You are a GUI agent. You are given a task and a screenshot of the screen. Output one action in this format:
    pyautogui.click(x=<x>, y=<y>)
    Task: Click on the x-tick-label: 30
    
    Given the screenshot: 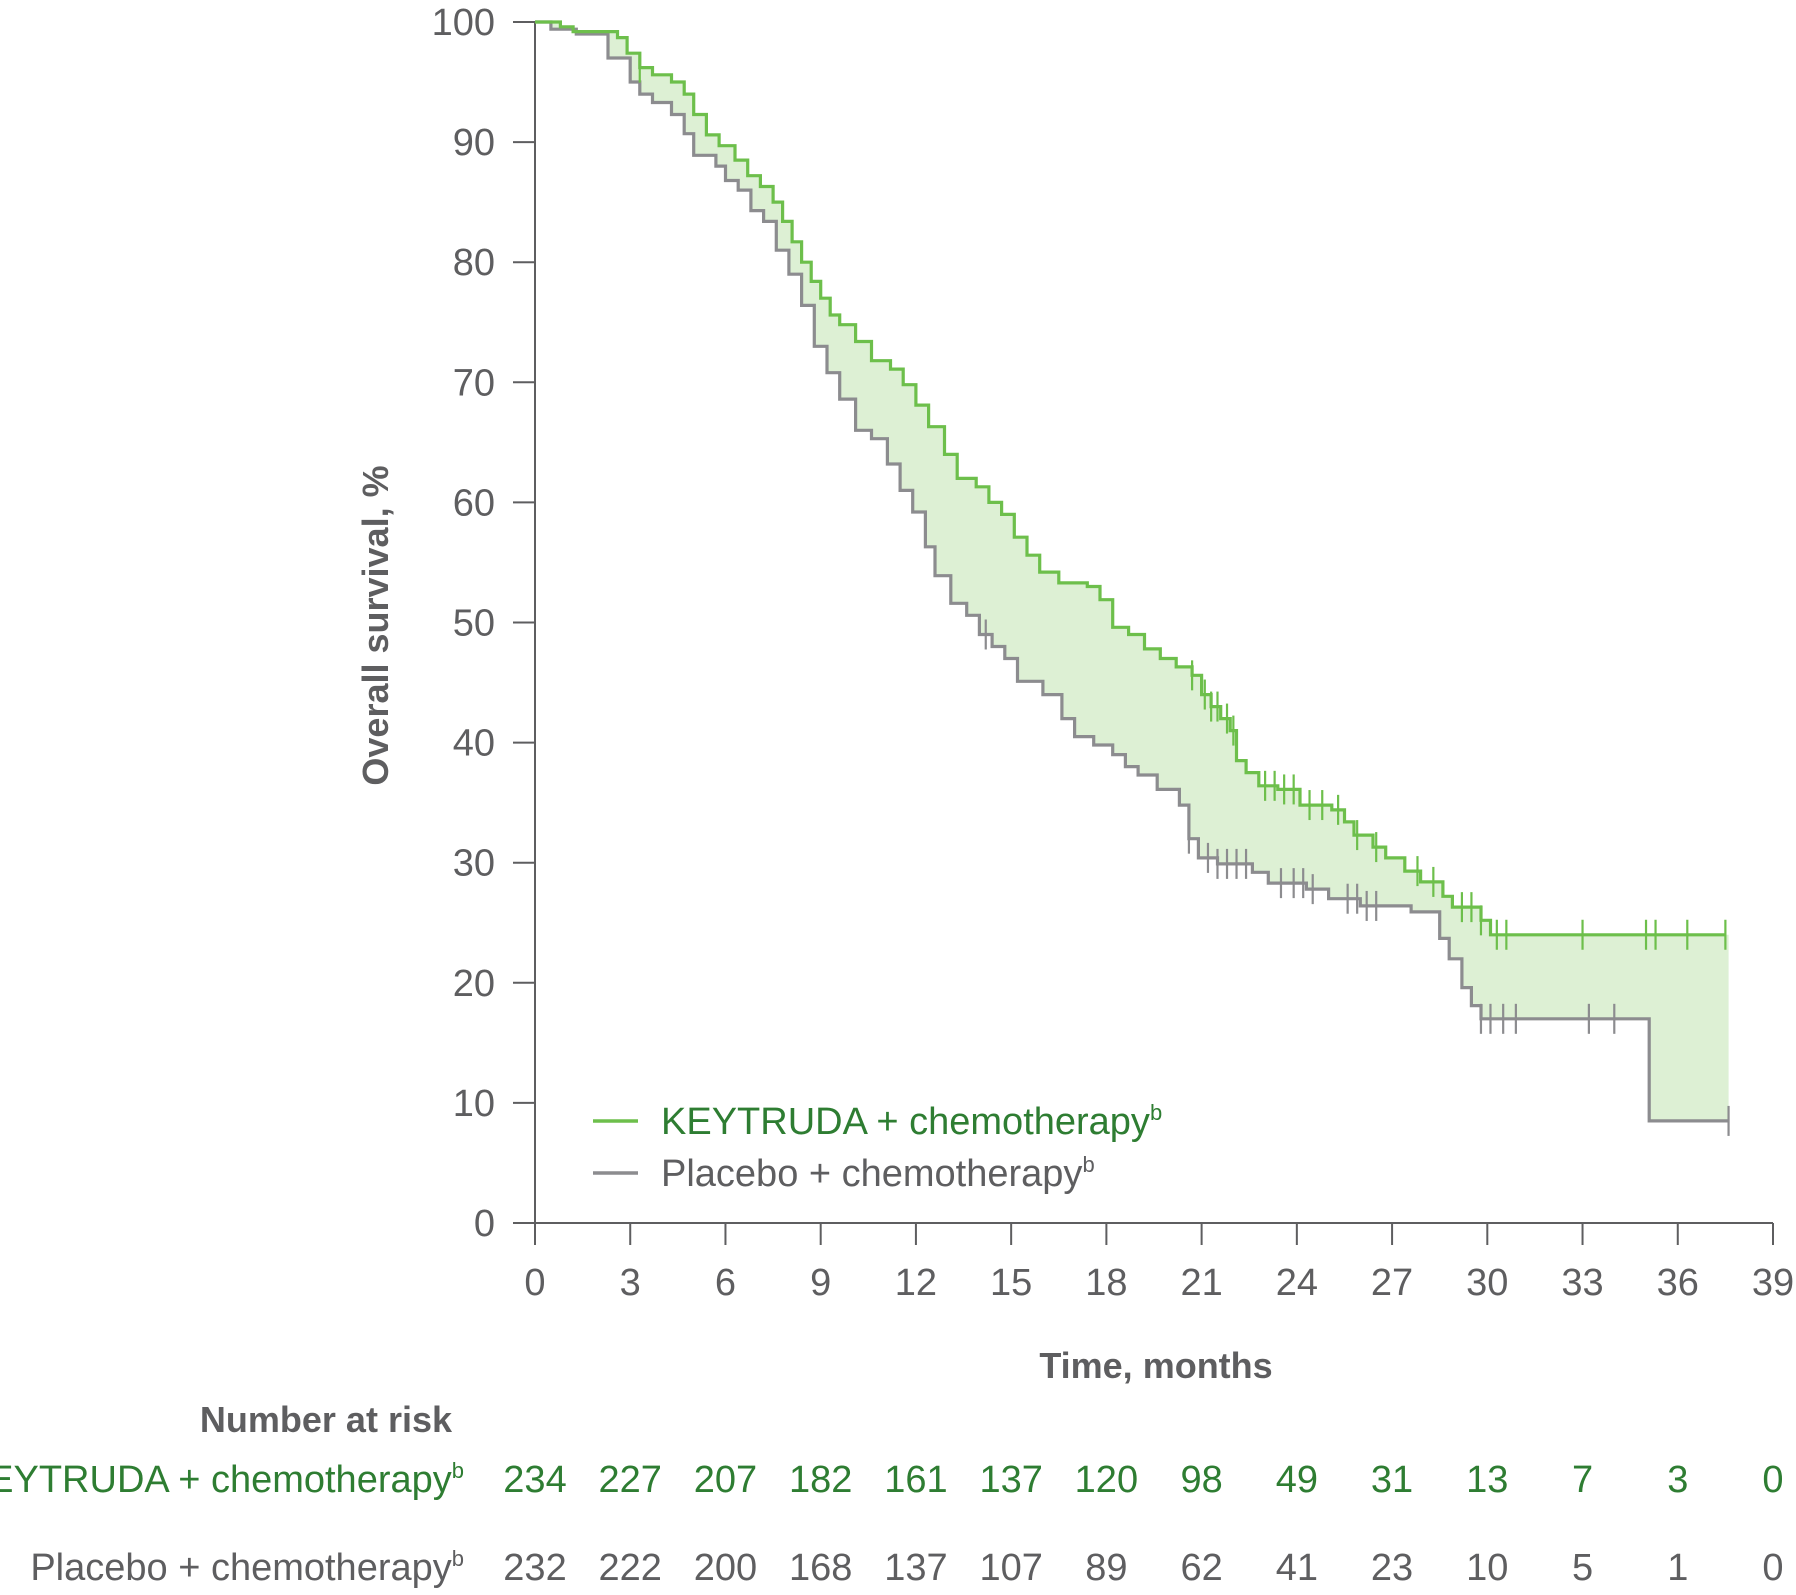 What is the action you would take?
    pyautogui.click(x=1487, y=1283)
    